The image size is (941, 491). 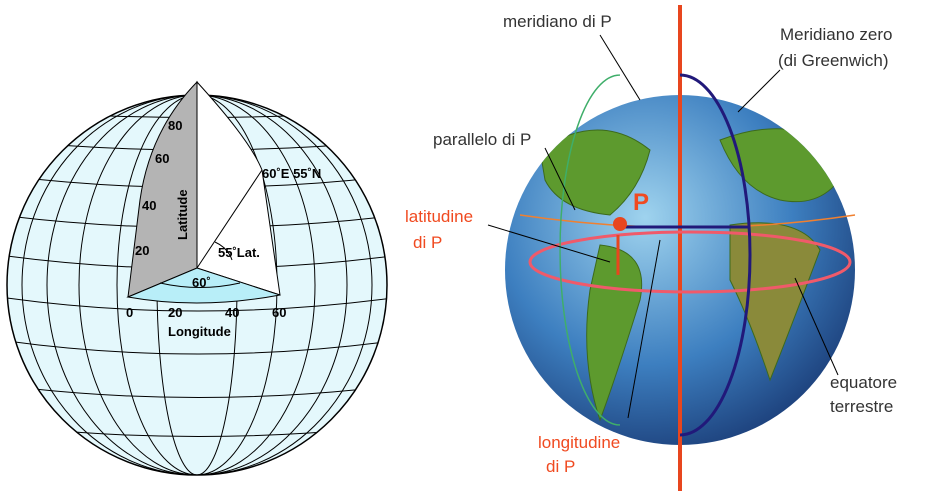 What do you see at coordinates (175, 312) in the screenshot?
I see `lon-tick: 20` at bounding box center [175, 312].